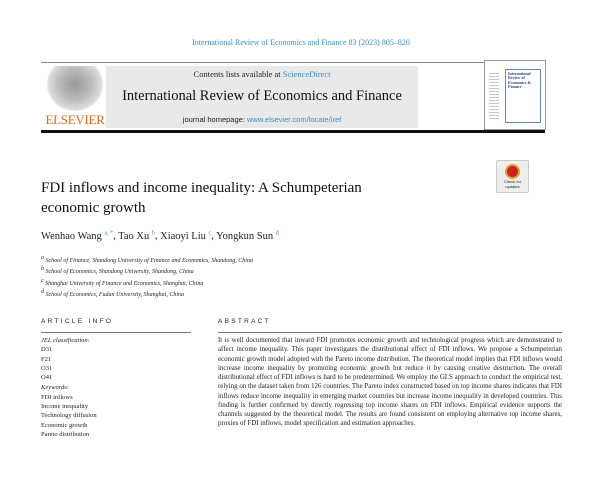 The image size is (602, 482). I want to click on author: Wenhao Wang a, *, so click(77, 236).